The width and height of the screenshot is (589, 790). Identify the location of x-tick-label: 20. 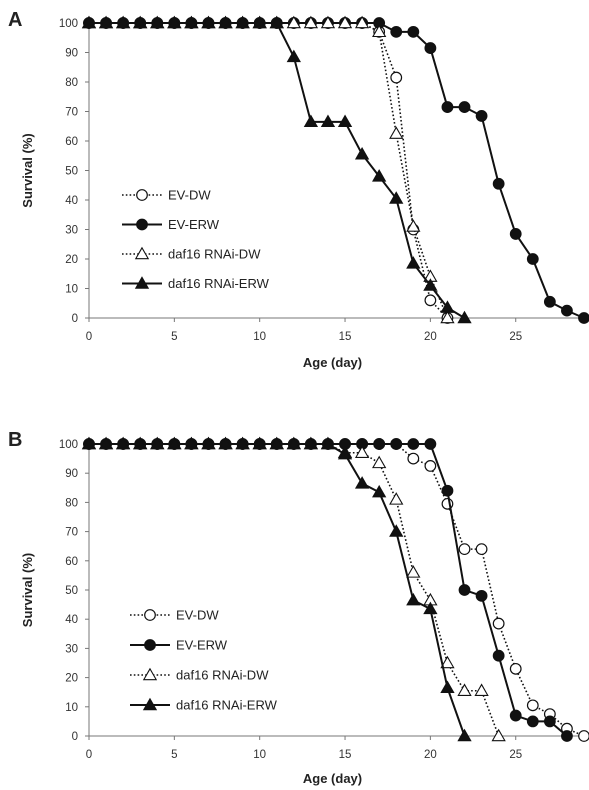
(430, 337).